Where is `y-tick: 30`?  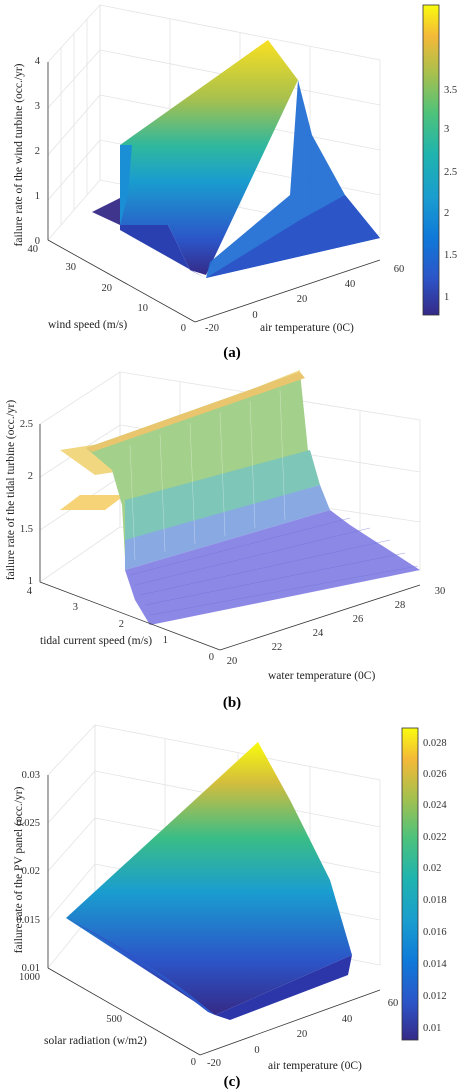 y-tick: 30 is located at coordinates (71, 267).